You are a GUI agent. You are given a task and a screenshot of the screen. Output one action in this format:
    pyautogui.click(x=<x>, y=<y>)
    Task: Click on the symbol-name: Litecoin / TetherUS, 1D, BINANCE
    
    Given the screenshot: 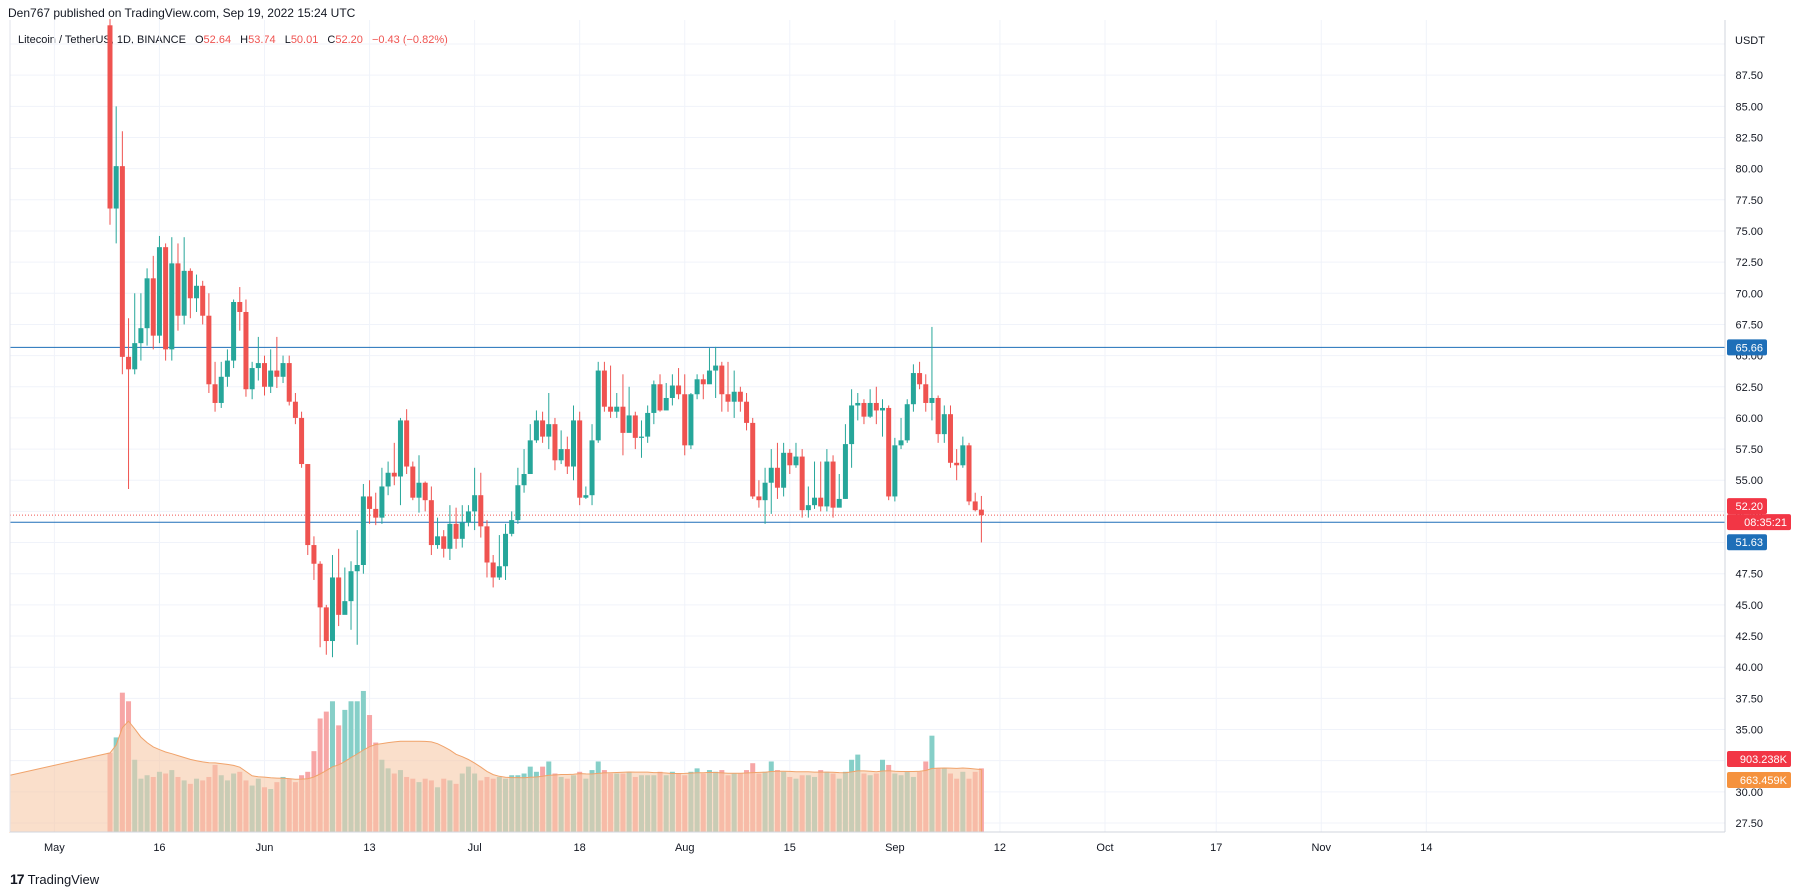 What is the action you would take?
    pyautogui.click(x=102, y=40)
    